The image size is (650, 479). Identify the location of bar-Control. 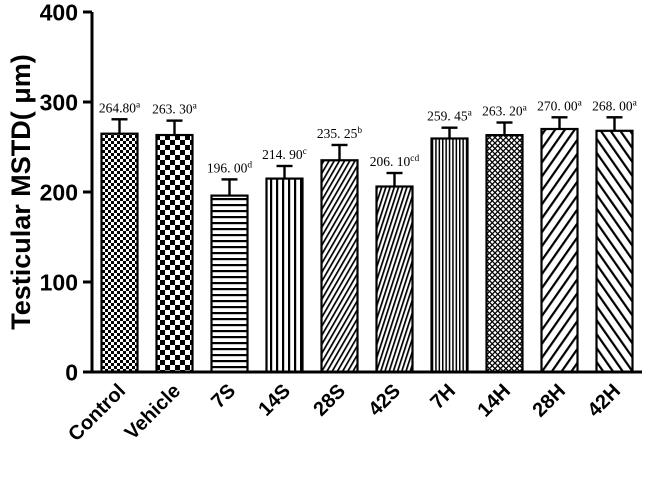
(119, 253).